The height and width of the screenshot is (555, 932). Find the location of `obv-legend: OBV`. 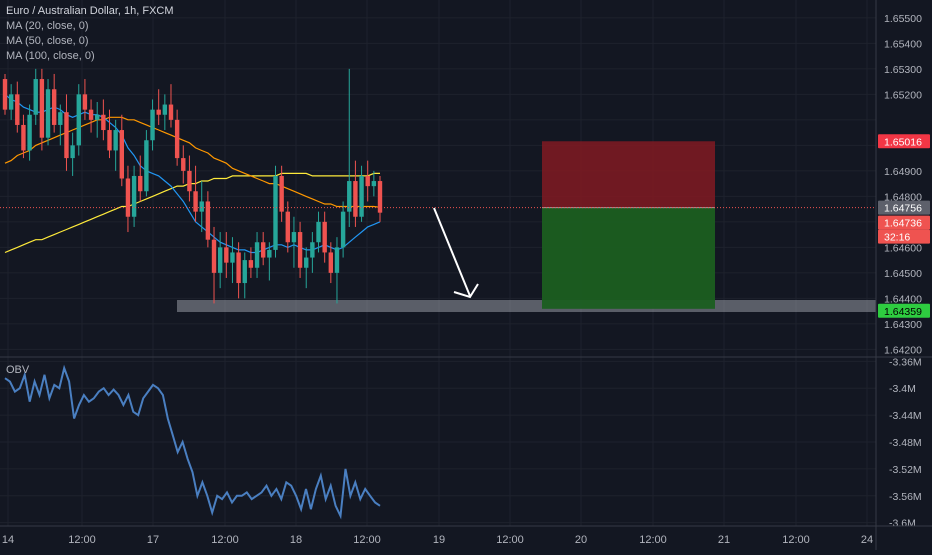

obv-legend: OBV is located at coordinates (18, 370).